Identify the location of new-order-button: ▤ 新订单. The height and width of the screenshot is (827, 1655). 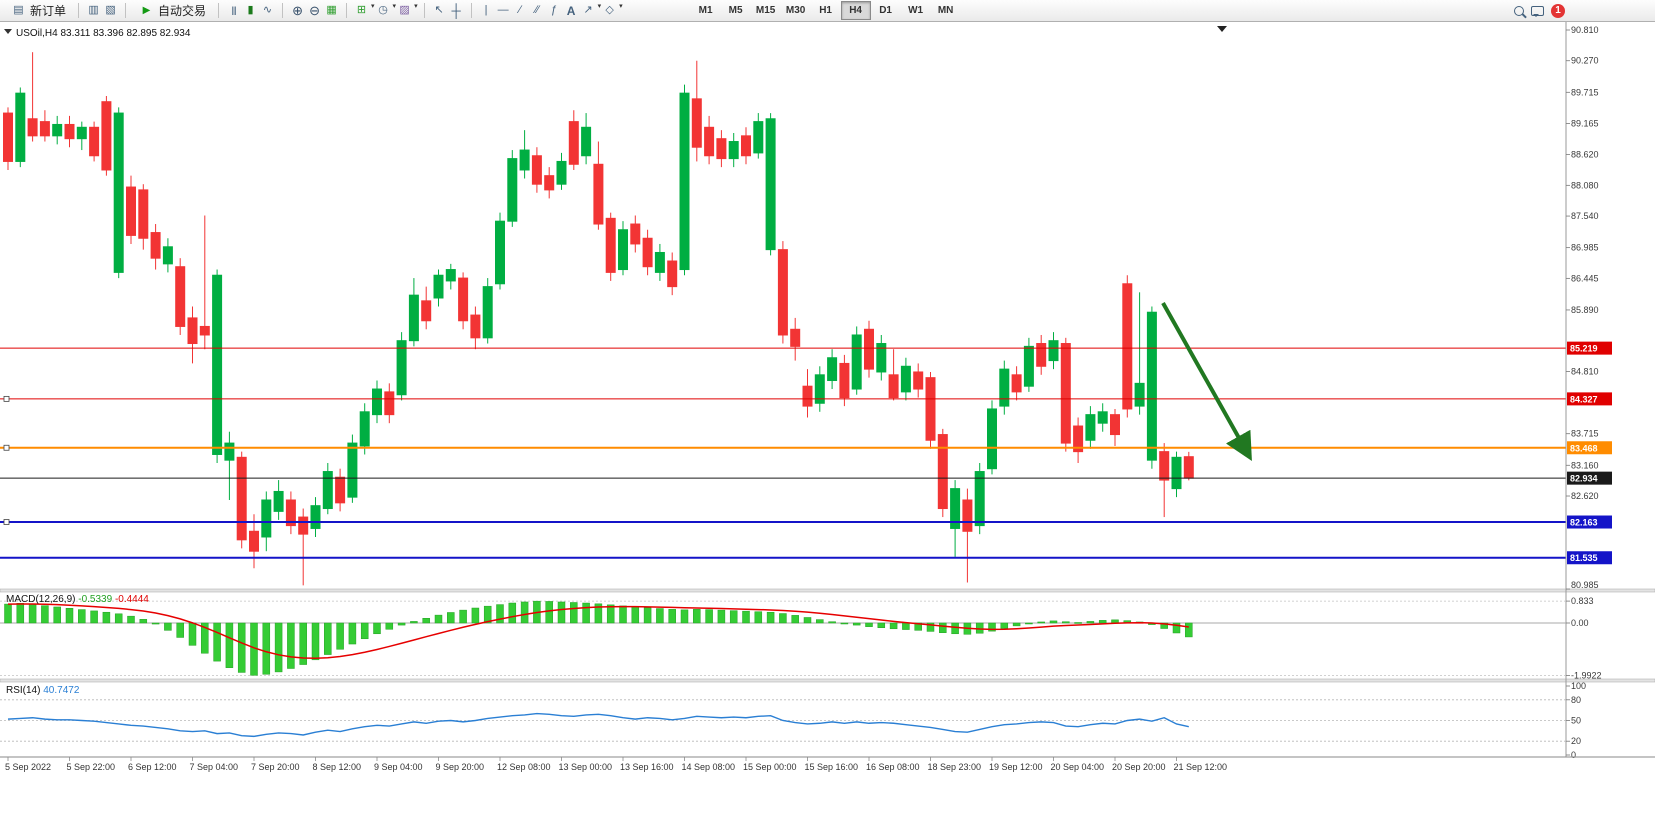
(38, 10).